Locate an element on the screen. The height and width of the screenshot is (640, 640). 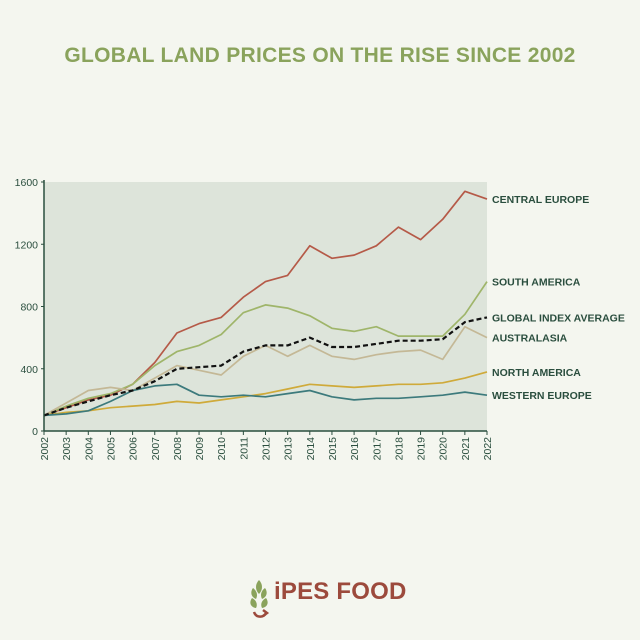
series-label: SOUTH AMERICA is located at coordinates (536, 283).